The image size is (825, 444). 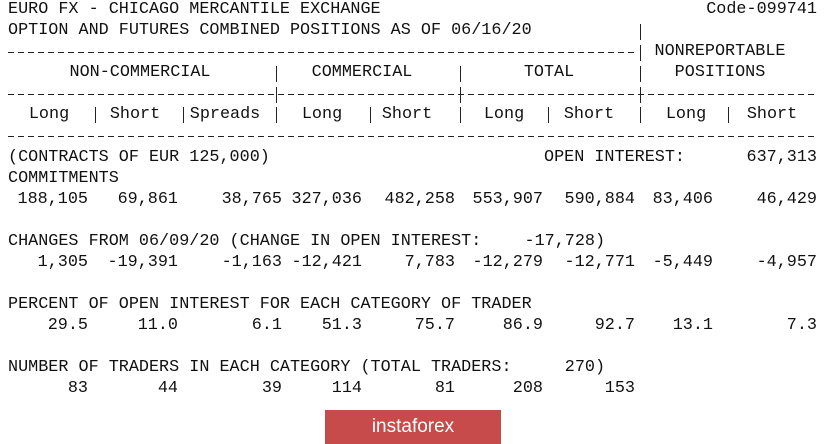 What do you see at coordinates (194, 9) in the screenshot?
I see `title: EURO FX - CHICAGO MERCANTILE EXCHANGE` at bounding box center [194, 9].